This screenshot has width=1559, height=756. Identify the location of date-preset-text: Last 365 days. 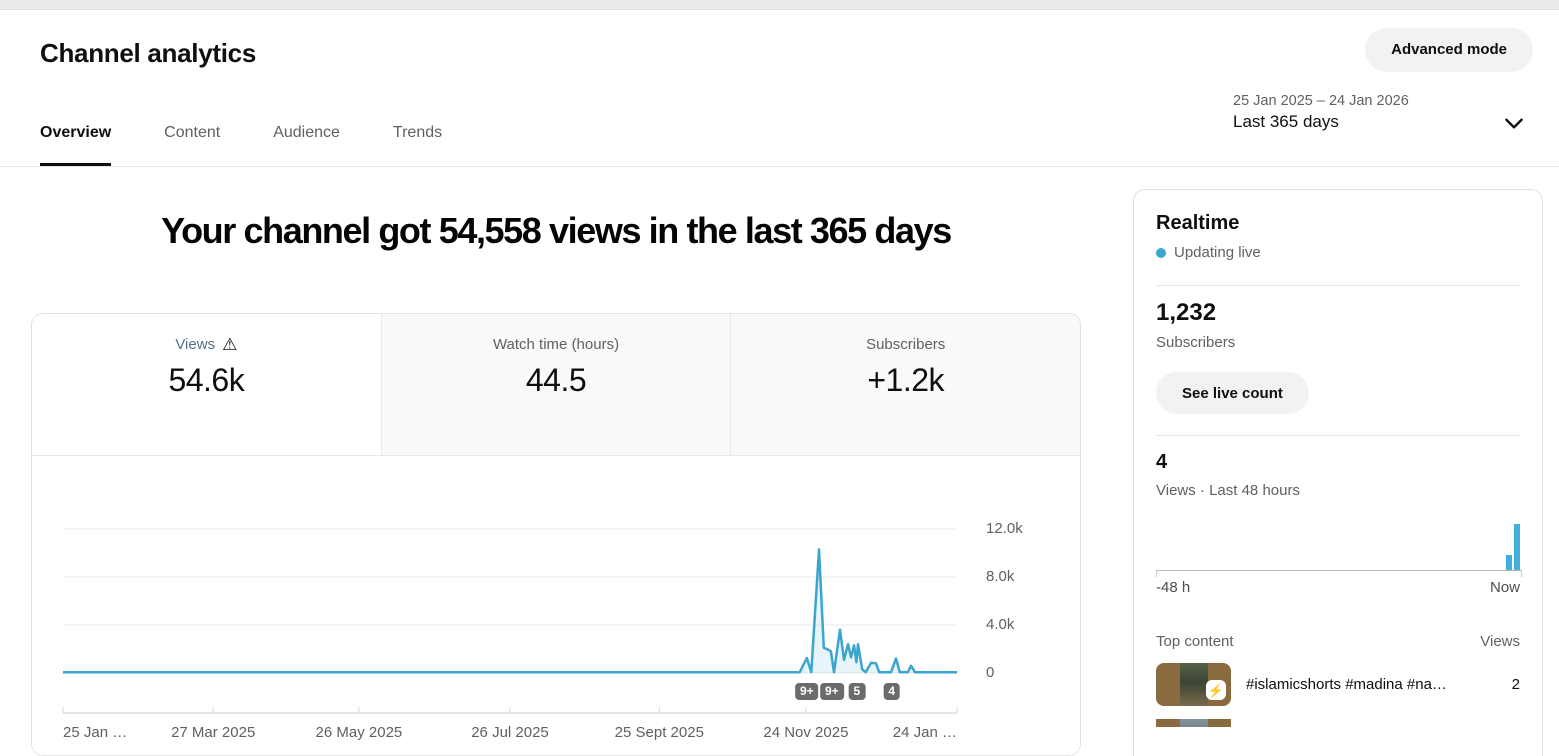
(1286, 121).